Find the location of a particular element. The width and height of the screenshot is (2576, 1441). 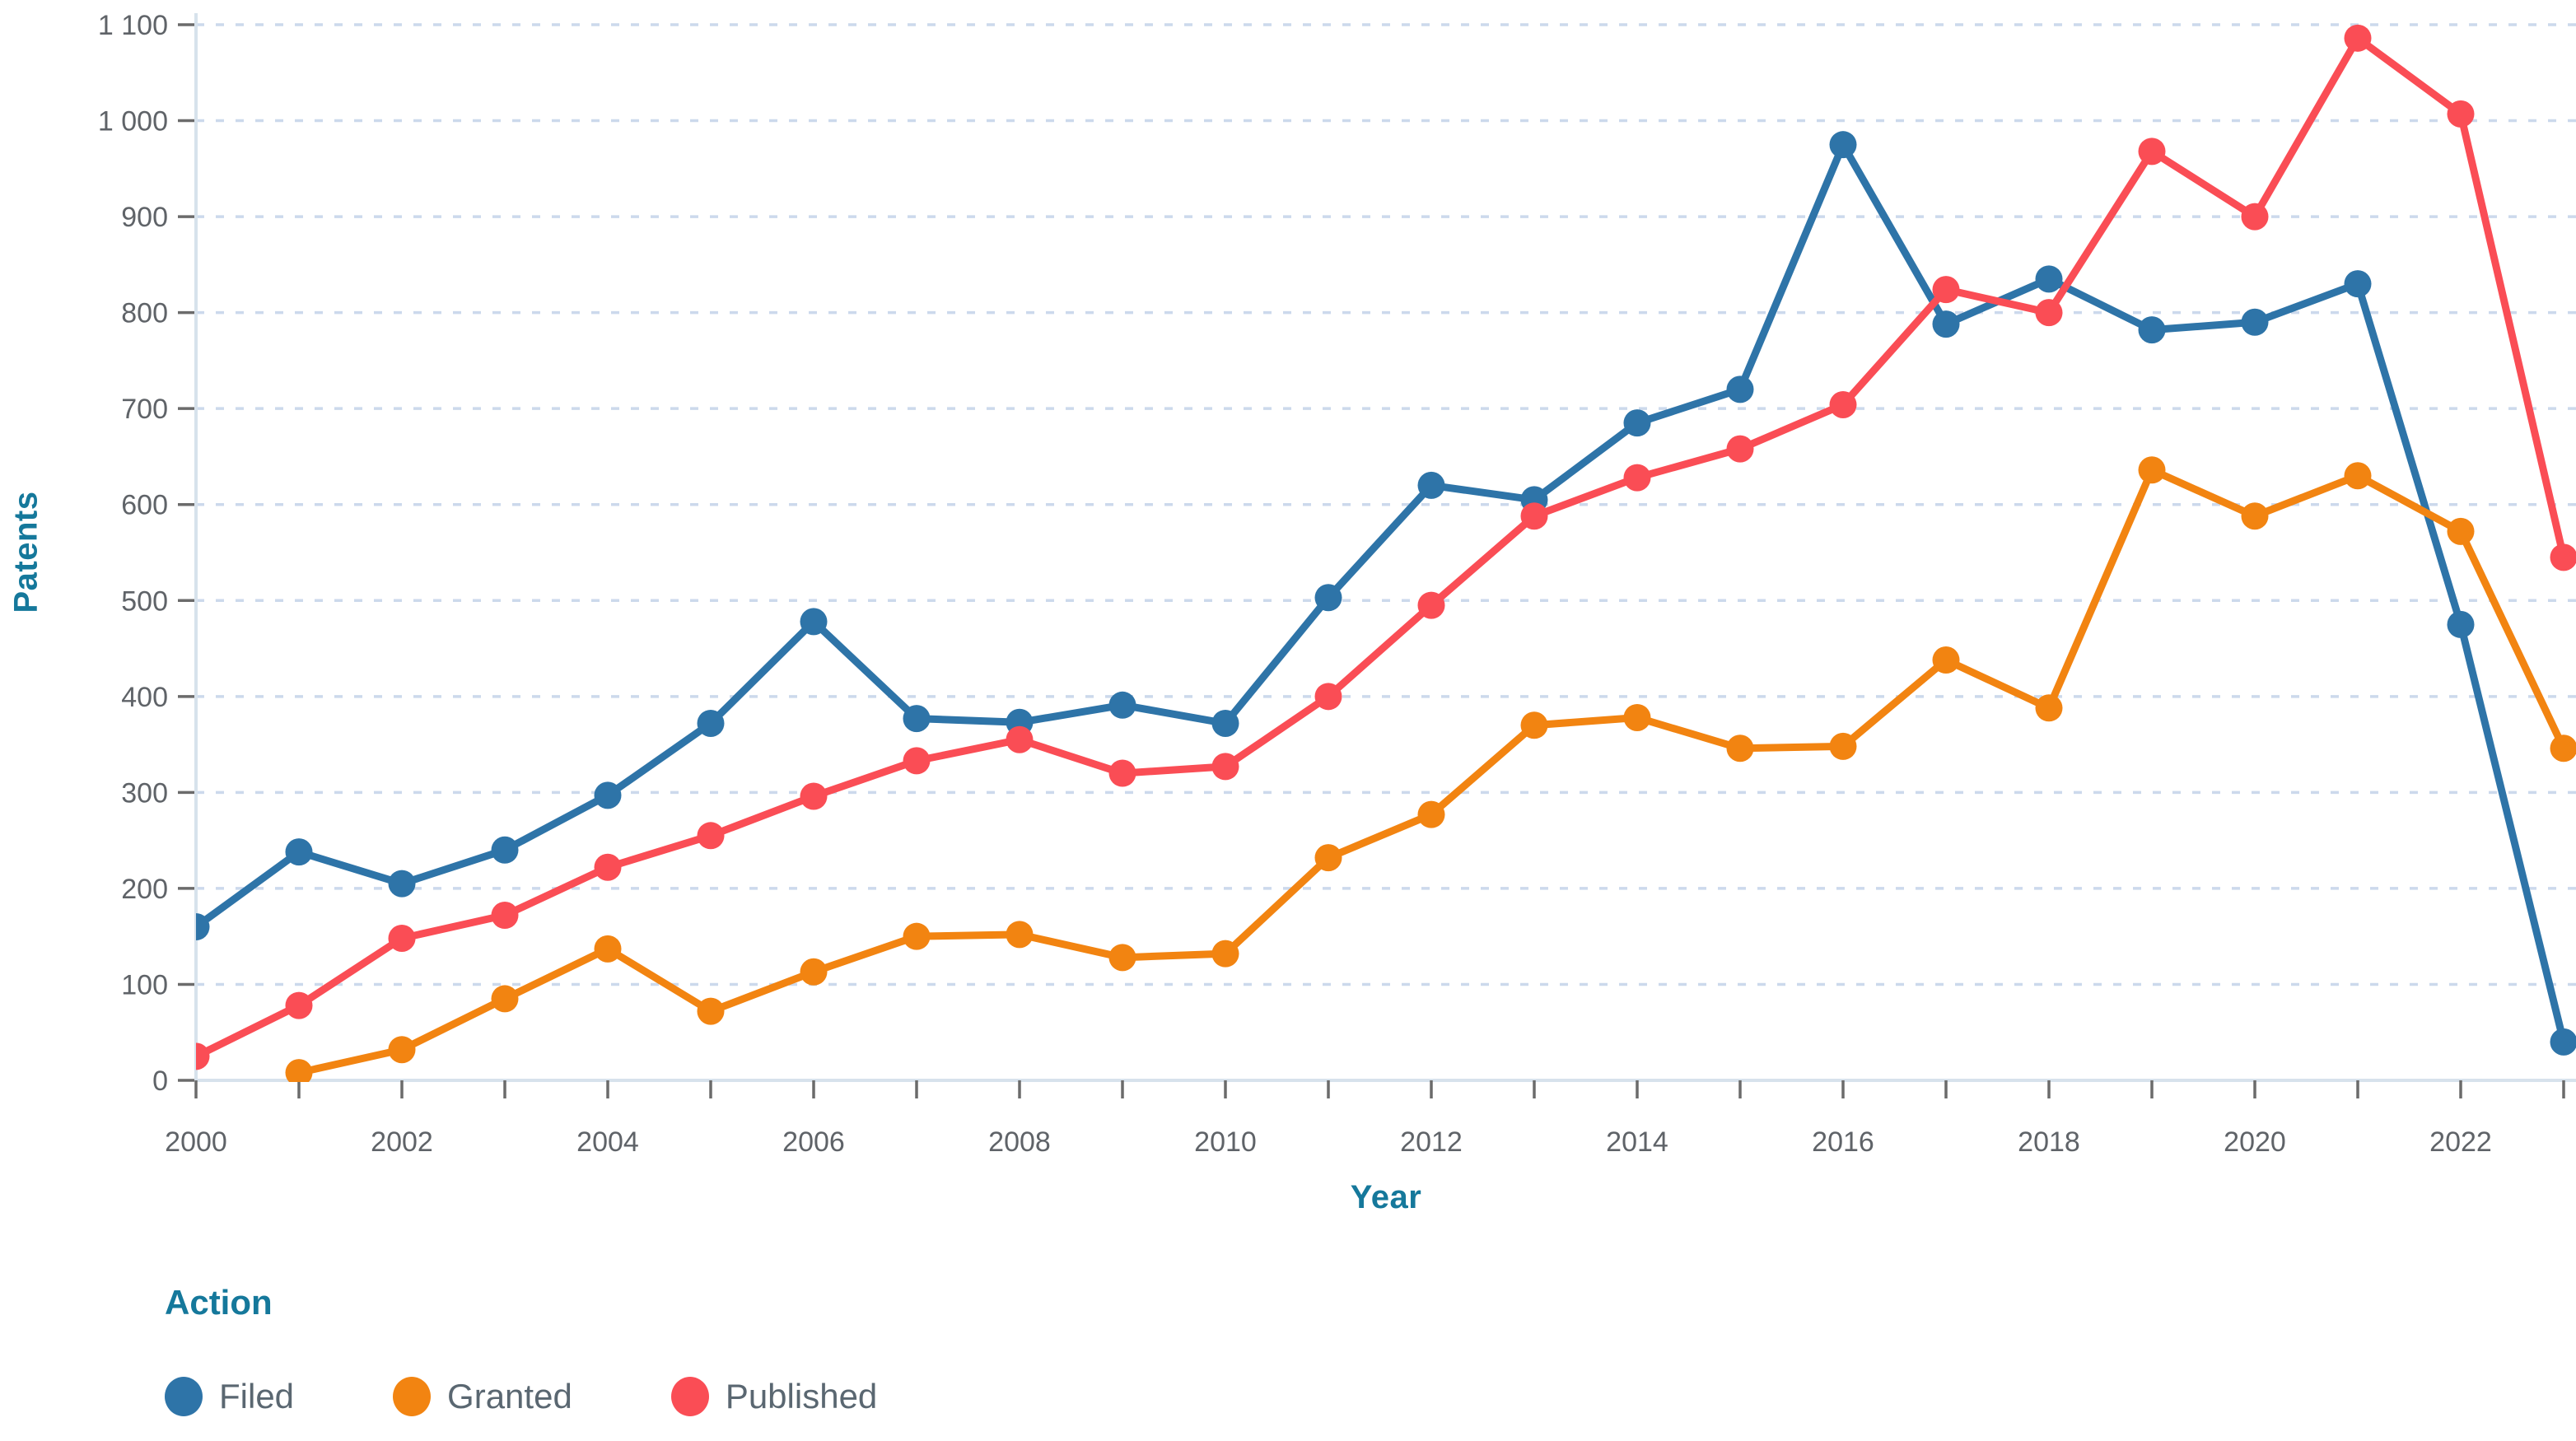

x-tick-label: 2006 is located at coordinates (813, 1142).